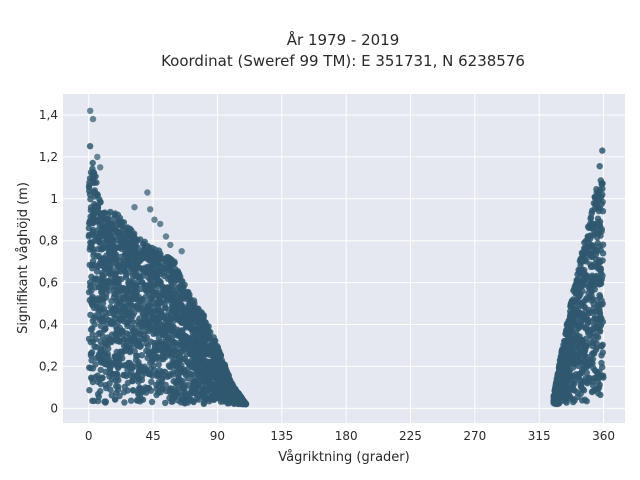  I want to click on y-tick-label: 0,6, so click(48, 283).